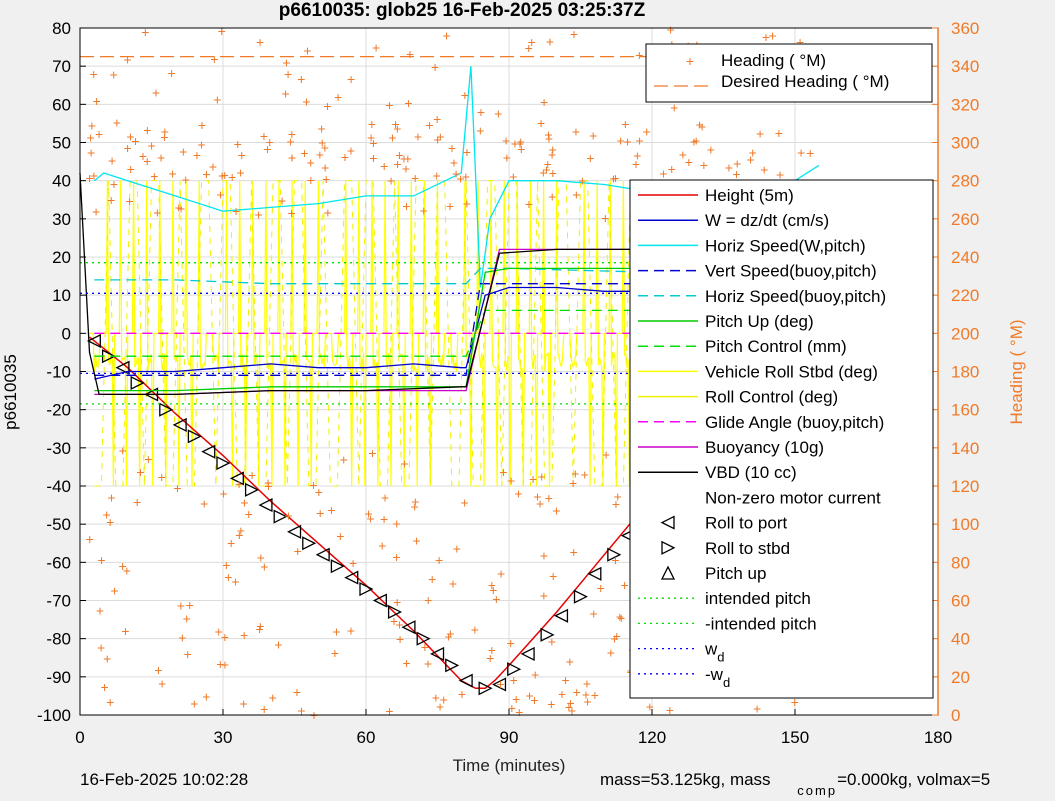  Describe the element at coordinates (223, 737) in the screenshot. I see `x-tick-label: 30` at that location.